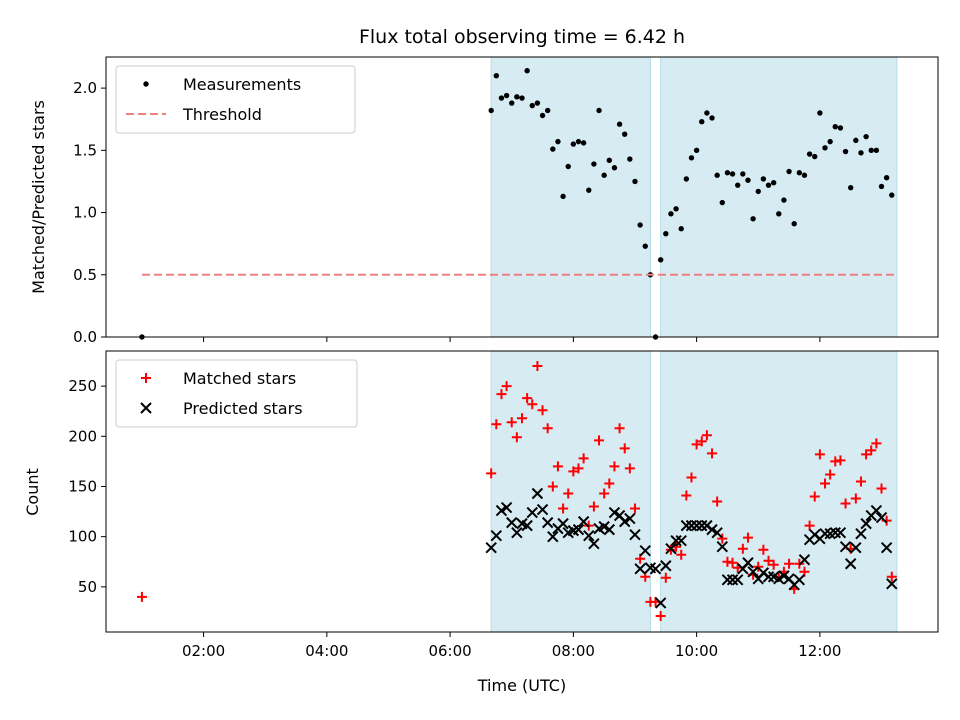 Image resolution: width=960 pixels, height=720 pixels. I want to click on legend-marker-dot, so click(146, 84).